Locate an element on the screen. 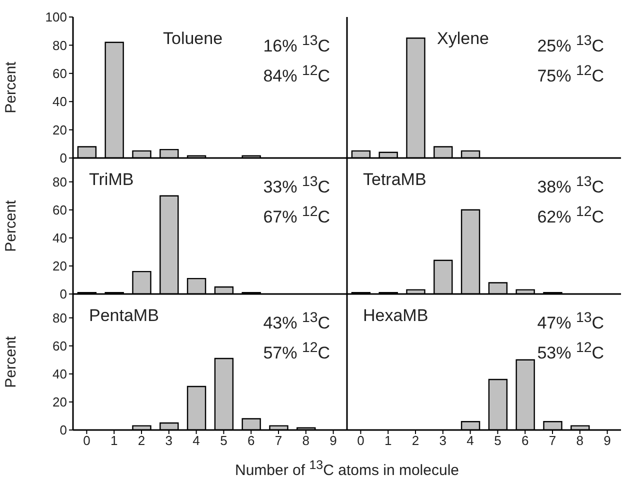  text: HexaMB is located at coordinates (395, 316).